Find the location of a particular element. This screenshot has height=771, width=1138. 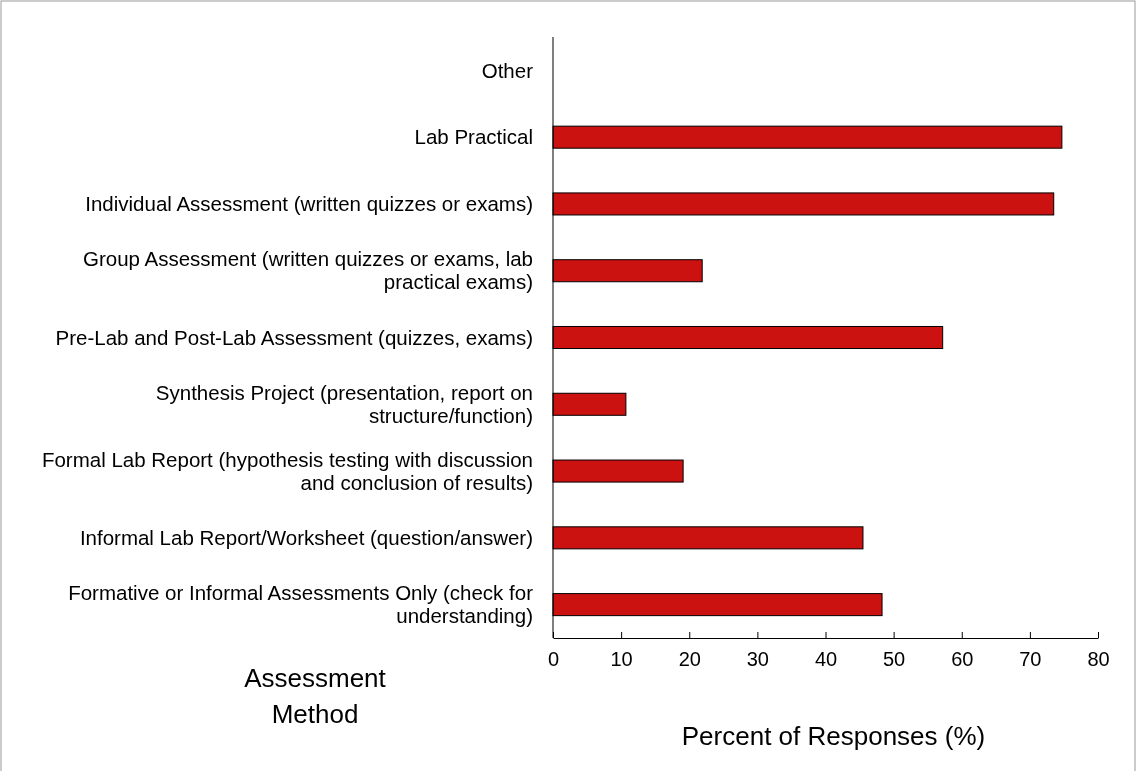

x-tick-label: 50 is located at coordinates (894, 659).